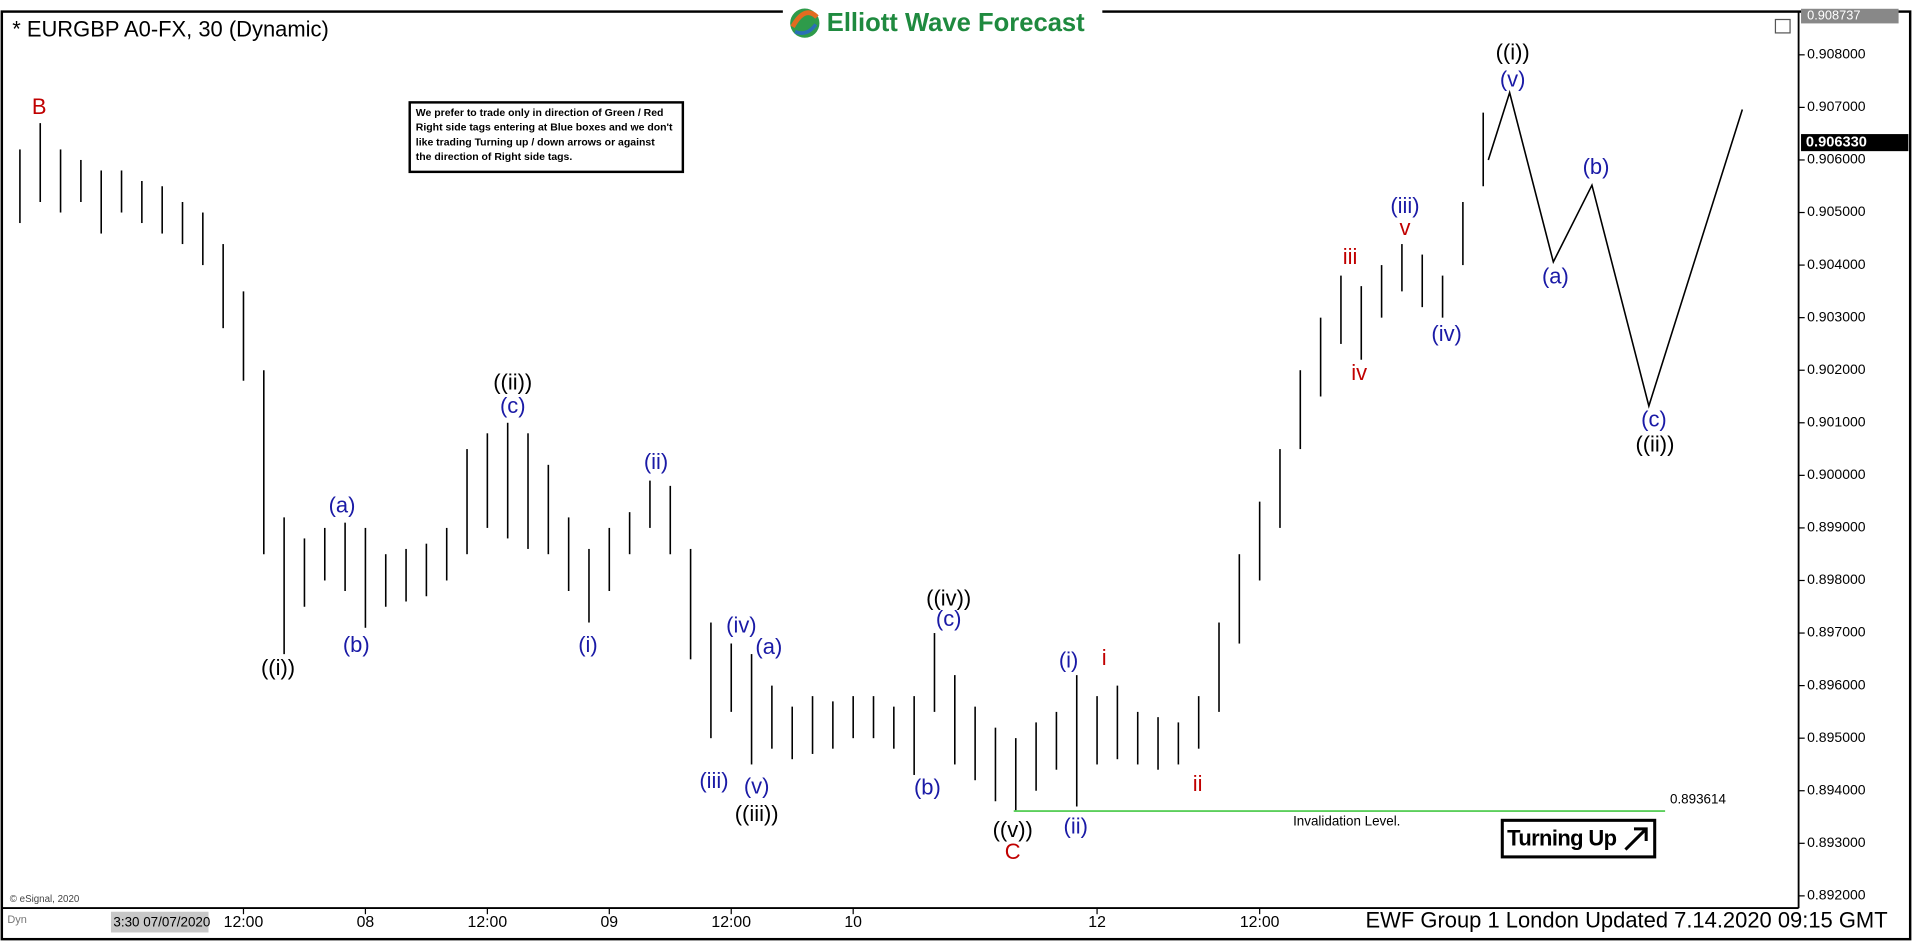  I want to click on y-tick-label: 0.901000, so click(1836, 421).